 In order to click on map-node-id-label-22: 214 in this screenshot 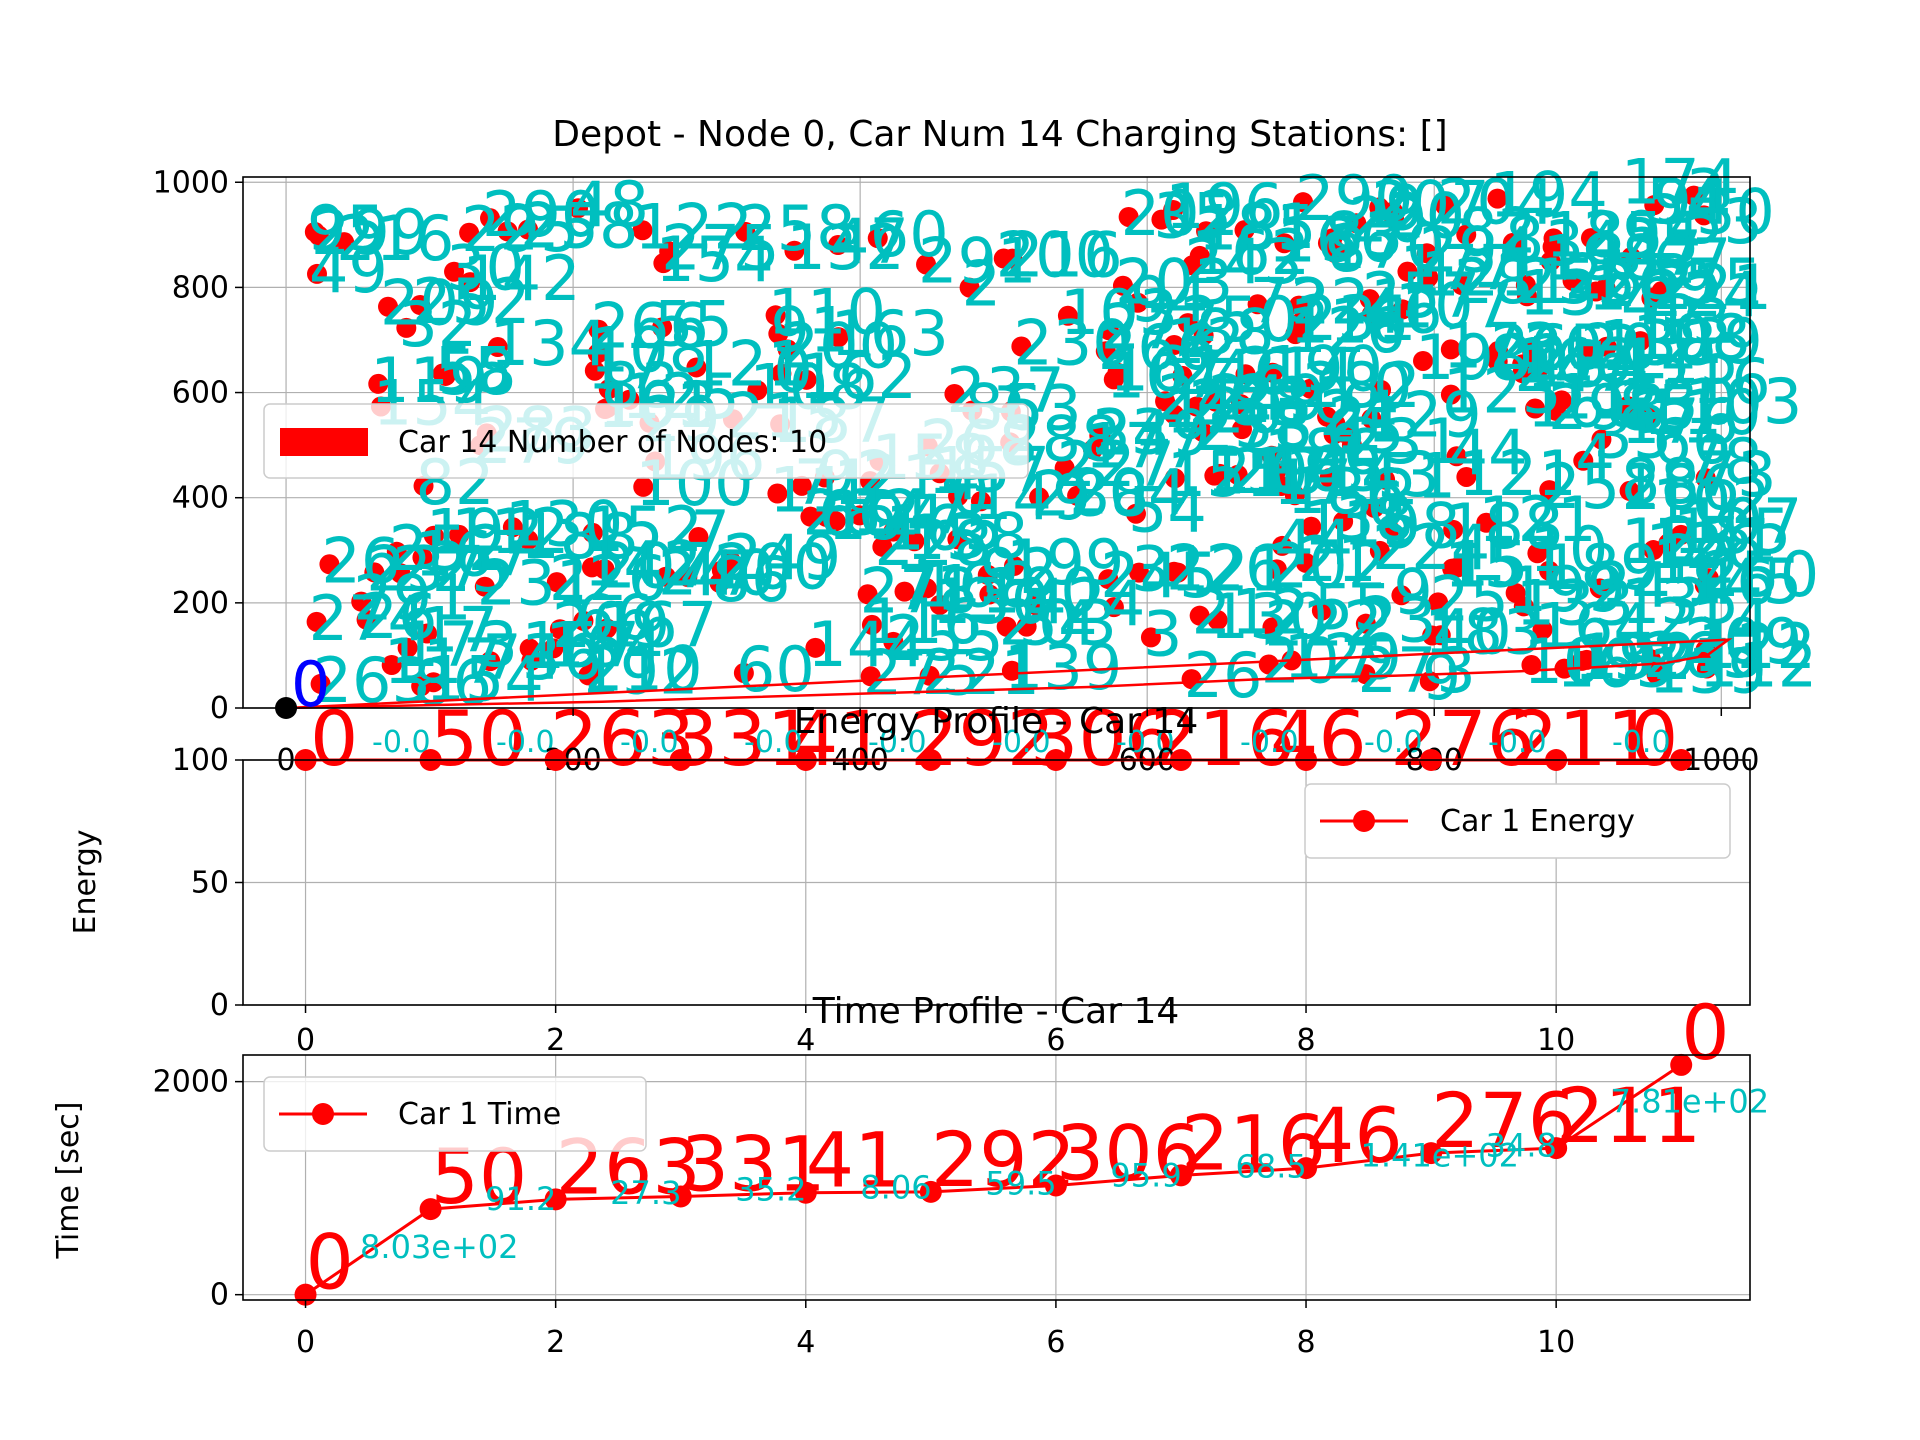, I will do `click(1711, 621)`.